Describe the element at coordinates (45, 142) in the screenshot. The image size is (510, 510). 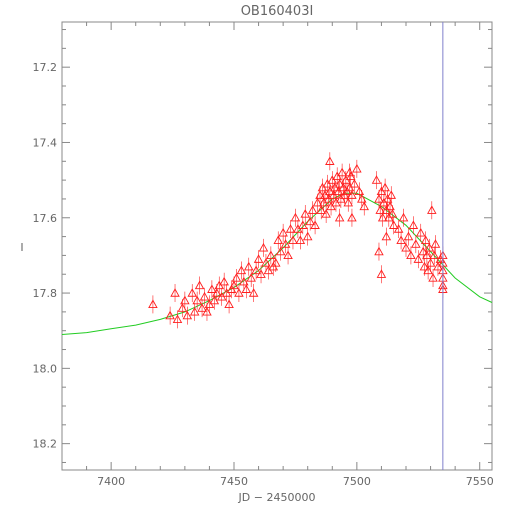
I see `y-tick-label: 17.4` at that location.